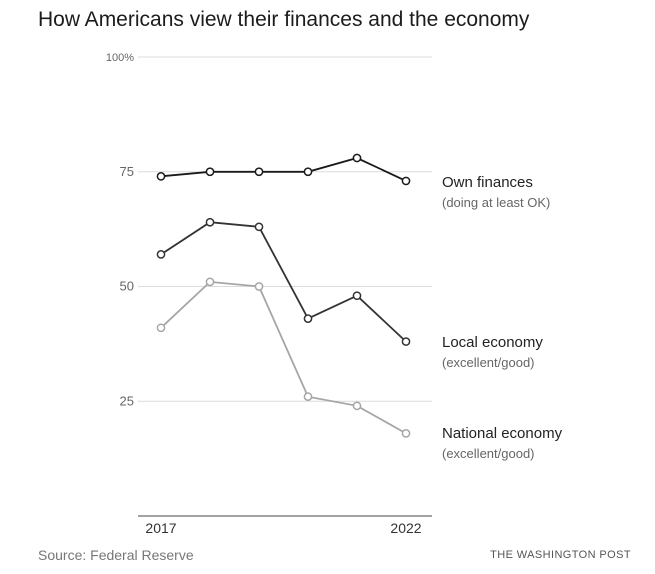 The height and width of the screenshot is (574, 655). What do you see at coordinates (285, 525) in the screenshot?
I see `x-axis: 2017 2022` at bounding box center [285, 525].